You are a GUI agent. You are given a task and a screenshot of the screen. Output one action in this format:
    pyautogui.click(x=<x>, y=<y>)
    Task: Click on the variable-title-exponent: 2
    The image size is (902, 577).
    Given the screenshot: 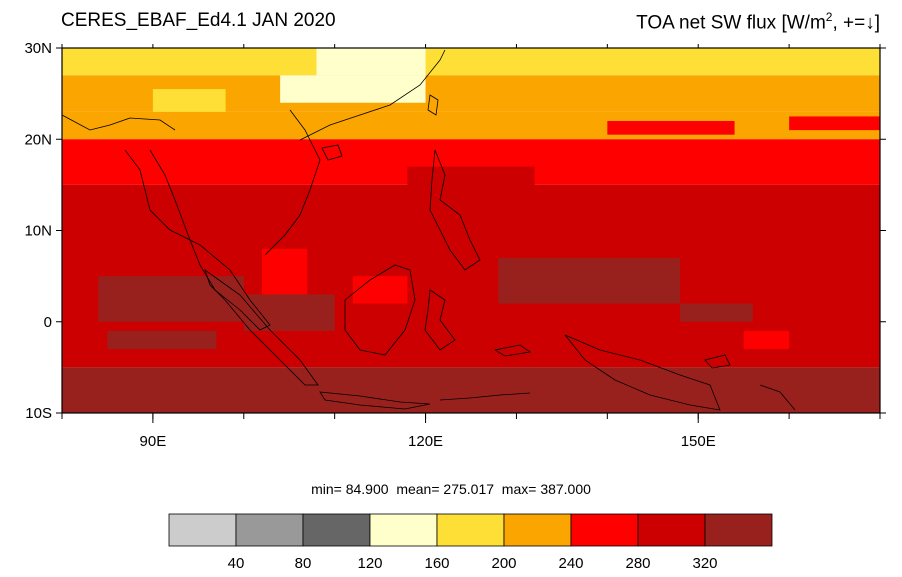 What is the action you would take?
    pyautogui.click(x=829, y=17)
    